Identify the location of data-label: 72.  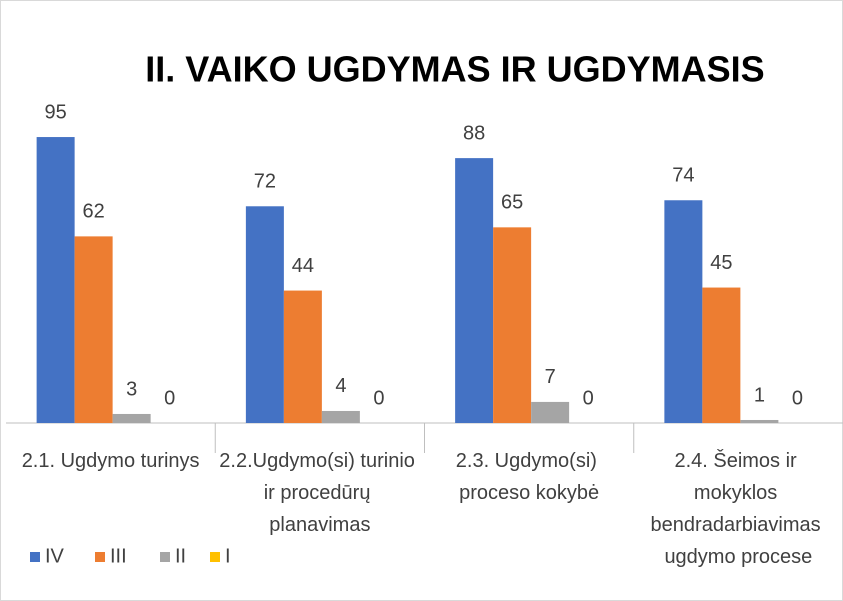
(265, 182).